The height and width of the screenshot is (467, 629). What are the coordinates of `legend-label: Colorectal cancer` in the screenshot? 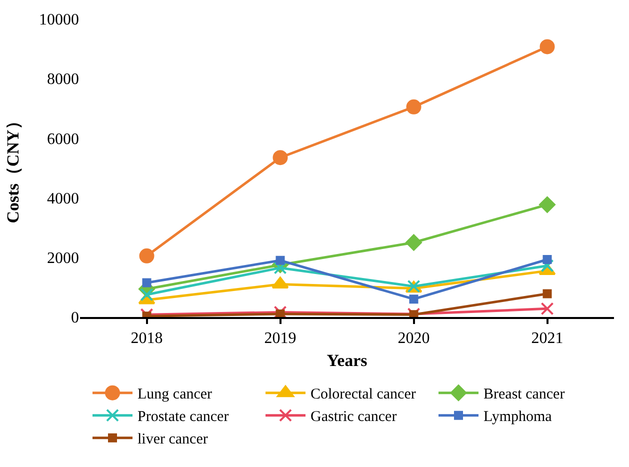 It's located at (363, 394).